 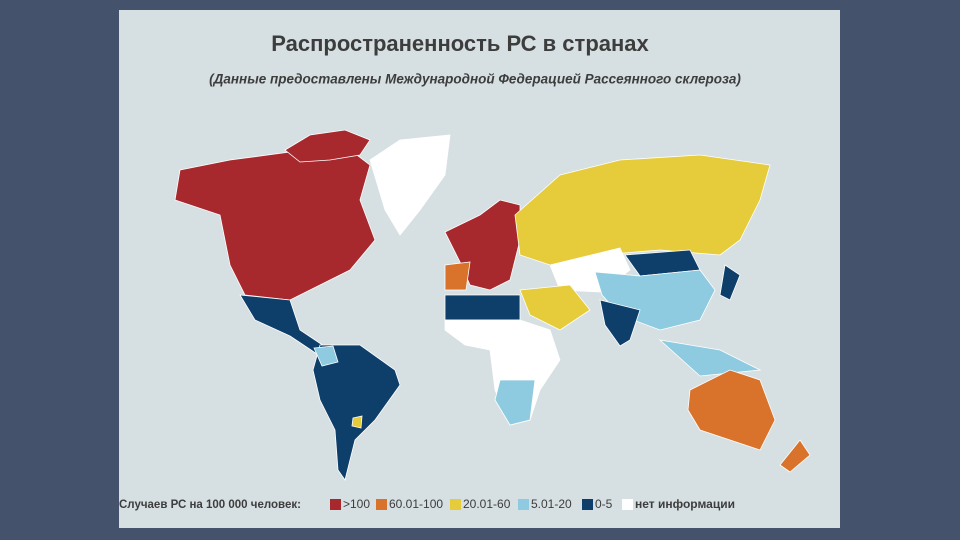 I want to click on north-africa, so click(x=482, y=307).